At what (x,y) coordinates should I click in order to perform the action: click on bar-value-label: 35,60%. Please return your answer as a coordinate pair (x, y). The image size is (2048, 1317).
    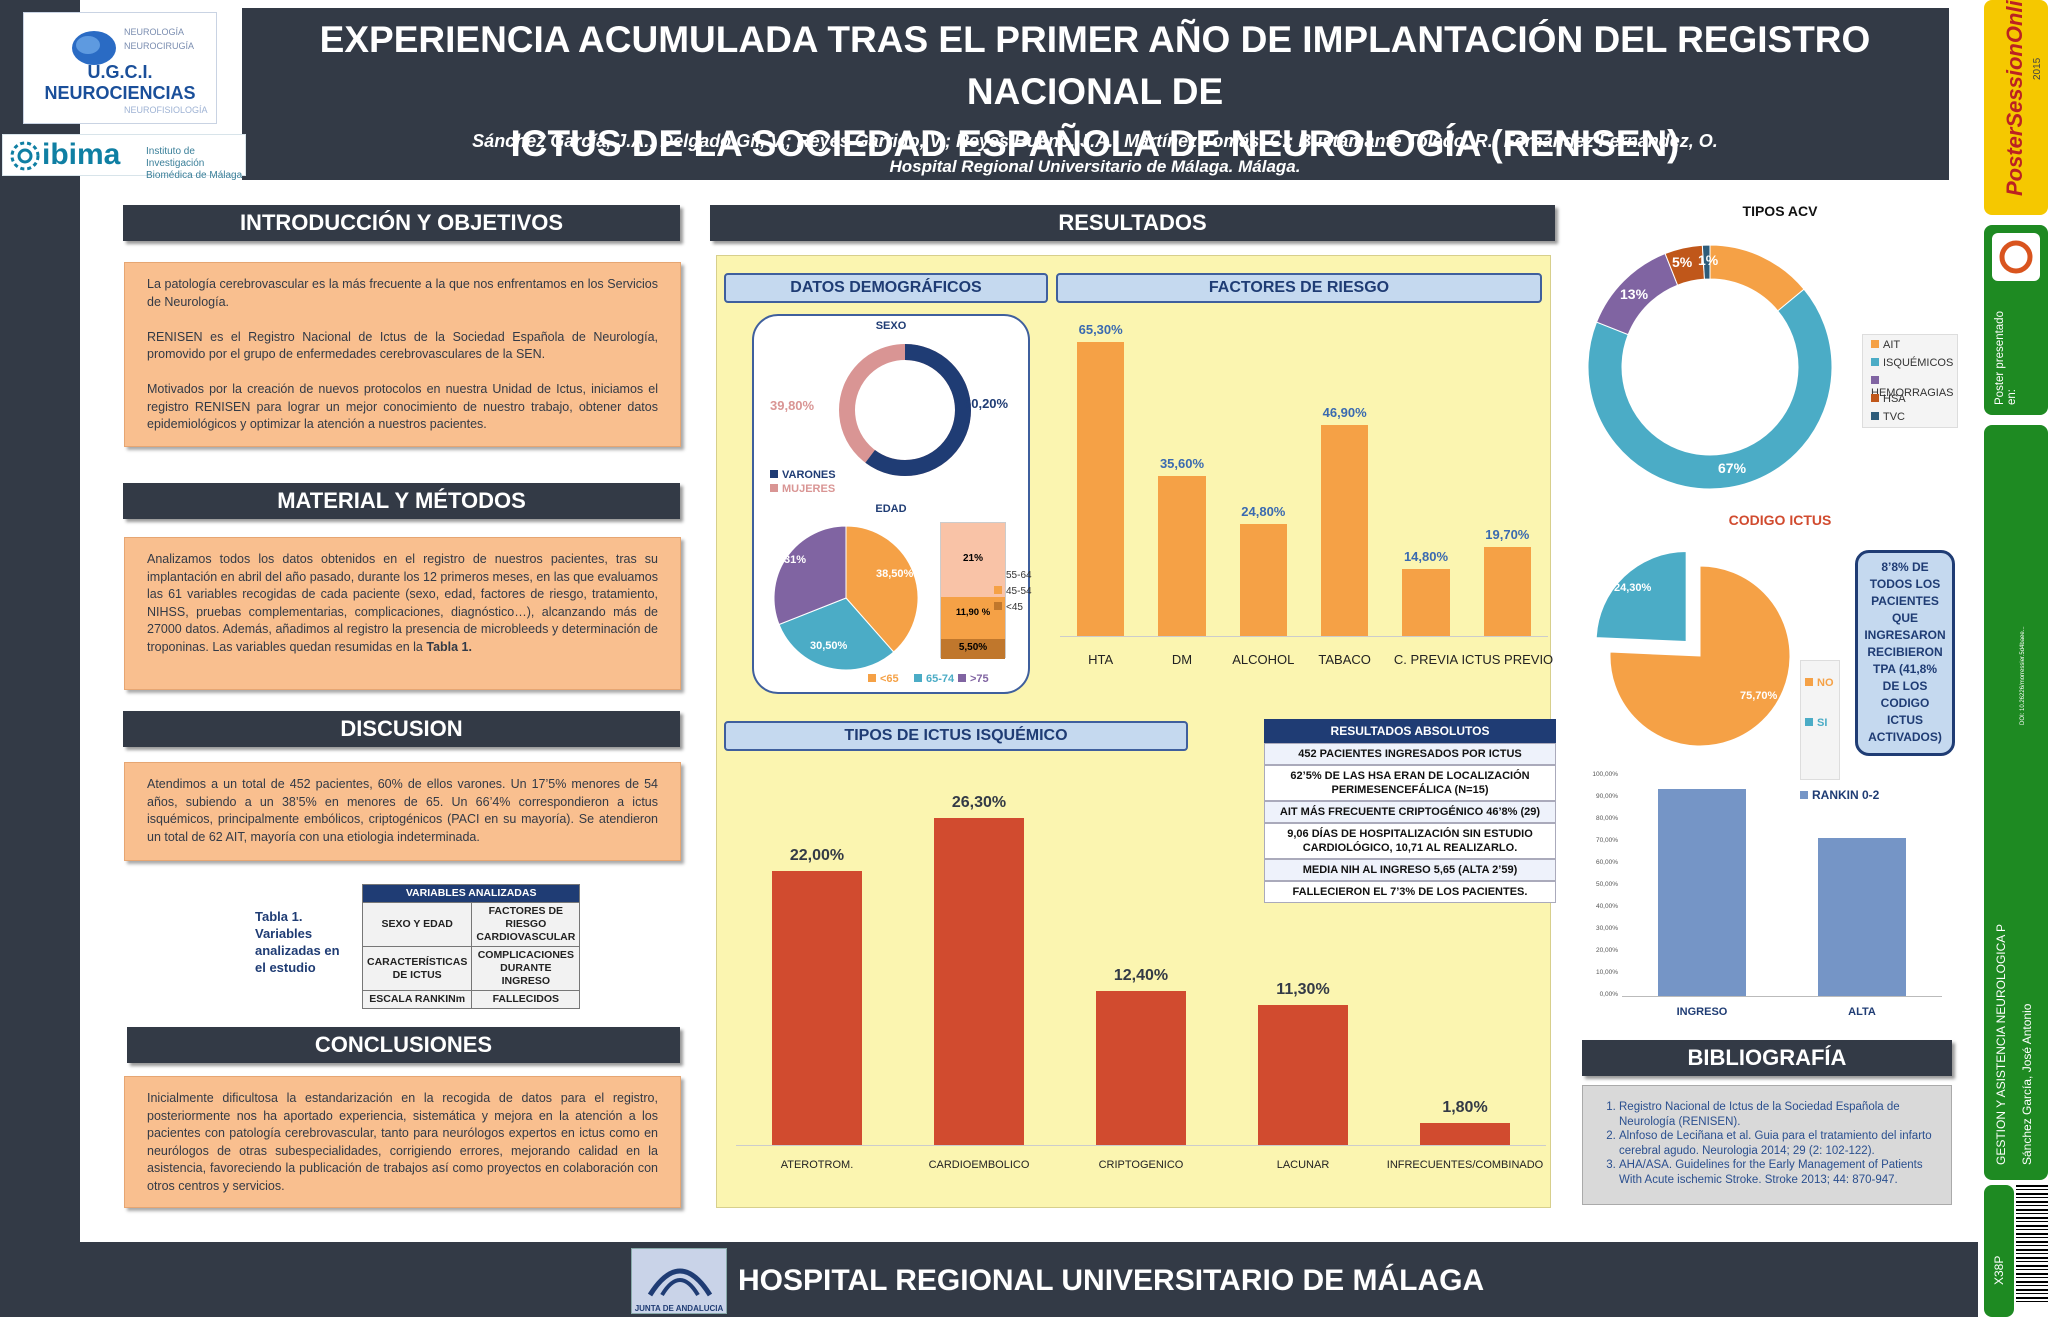
    Looking at the image, I should click on (1182, 463).